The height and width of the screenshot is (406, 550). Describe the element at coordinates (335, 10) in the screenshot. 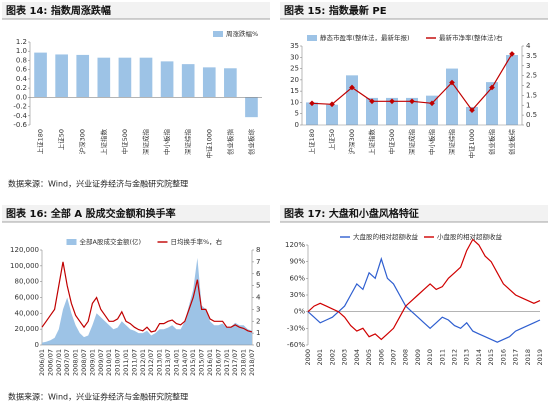

I see `chart-title: 图表 15: 指数最新 PE` at that location.